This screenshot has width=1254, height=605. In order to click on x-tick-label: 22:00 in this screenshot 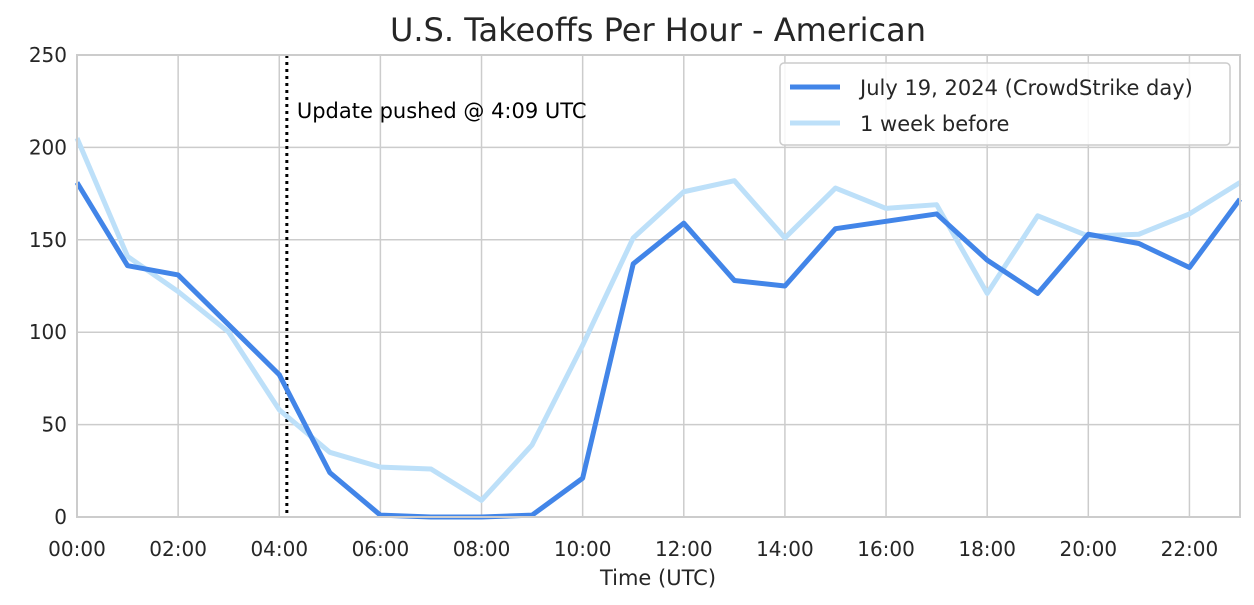, I will do `click(1190, 549)`.